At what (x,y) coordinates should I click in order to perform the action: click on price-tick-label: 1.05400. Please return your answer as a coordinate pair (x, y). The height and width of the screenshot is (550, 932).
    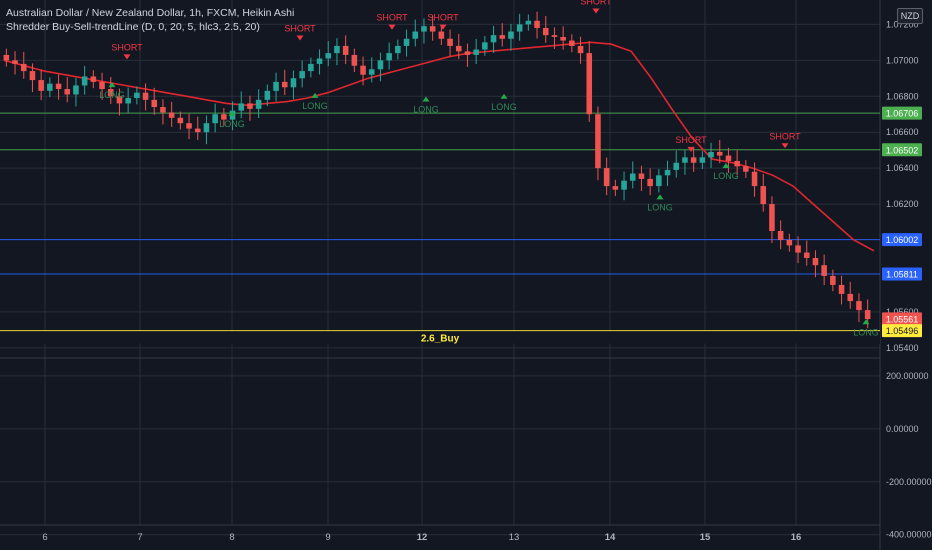
    Looking at the image, I should click on (902, 348).